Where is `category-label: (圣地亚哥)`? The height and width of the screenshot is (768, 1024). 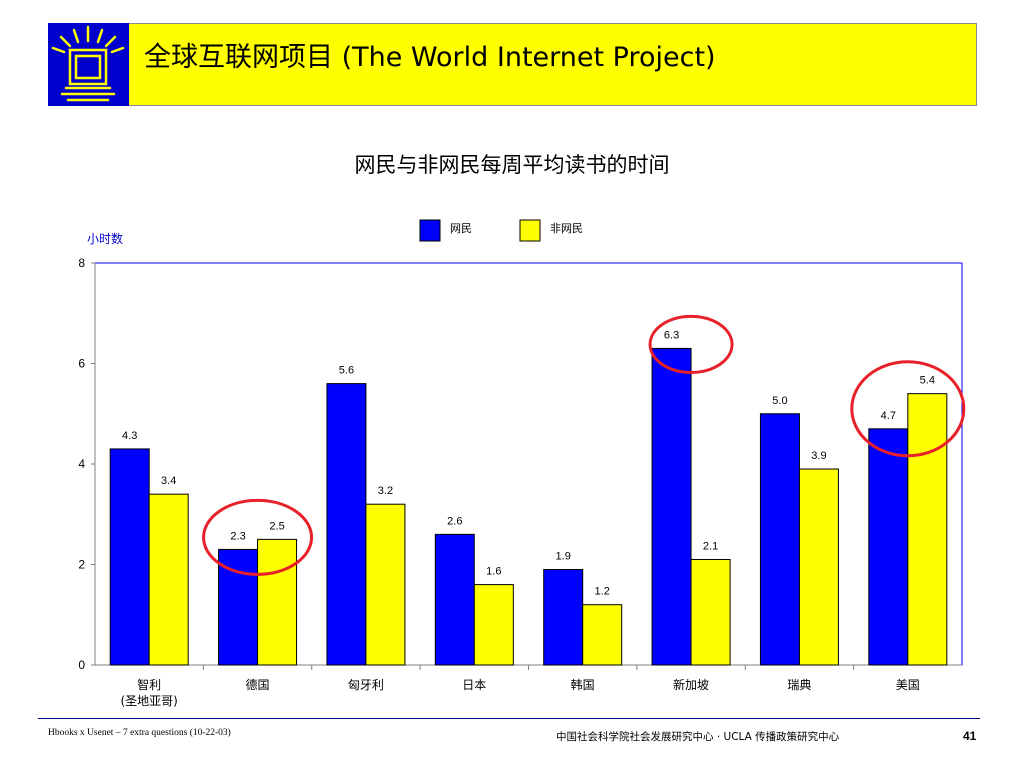 category-label: (圣地亚哥) is located at coordinates (149, 701).